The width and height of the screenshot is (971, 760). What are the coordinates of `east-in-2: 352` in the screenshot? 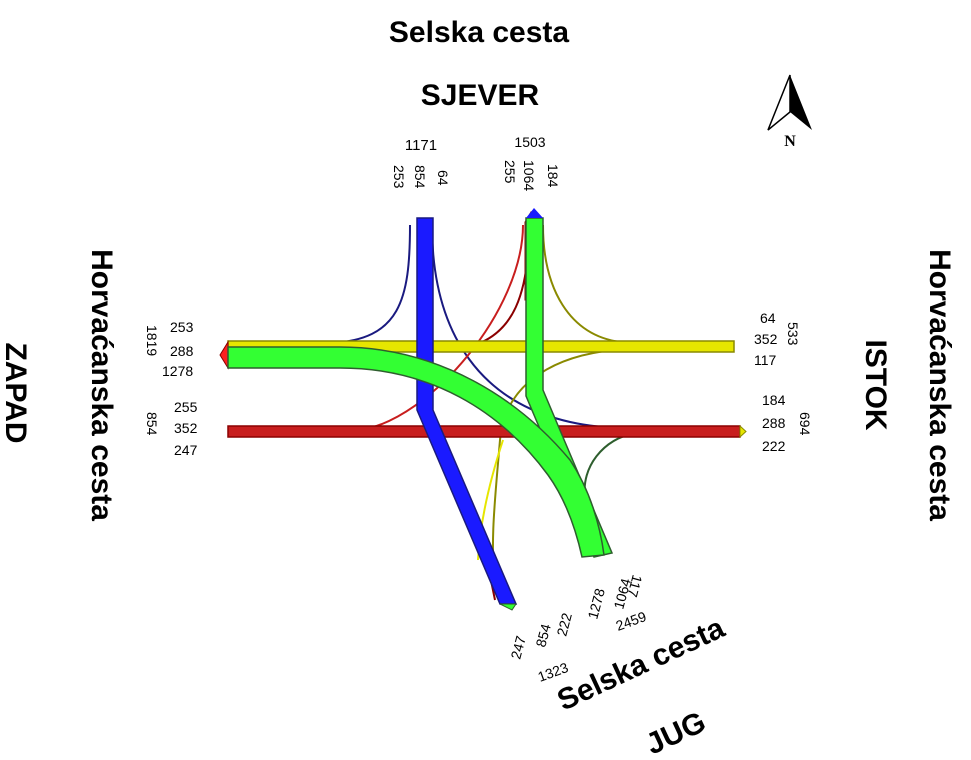 It's located at (766, 339).